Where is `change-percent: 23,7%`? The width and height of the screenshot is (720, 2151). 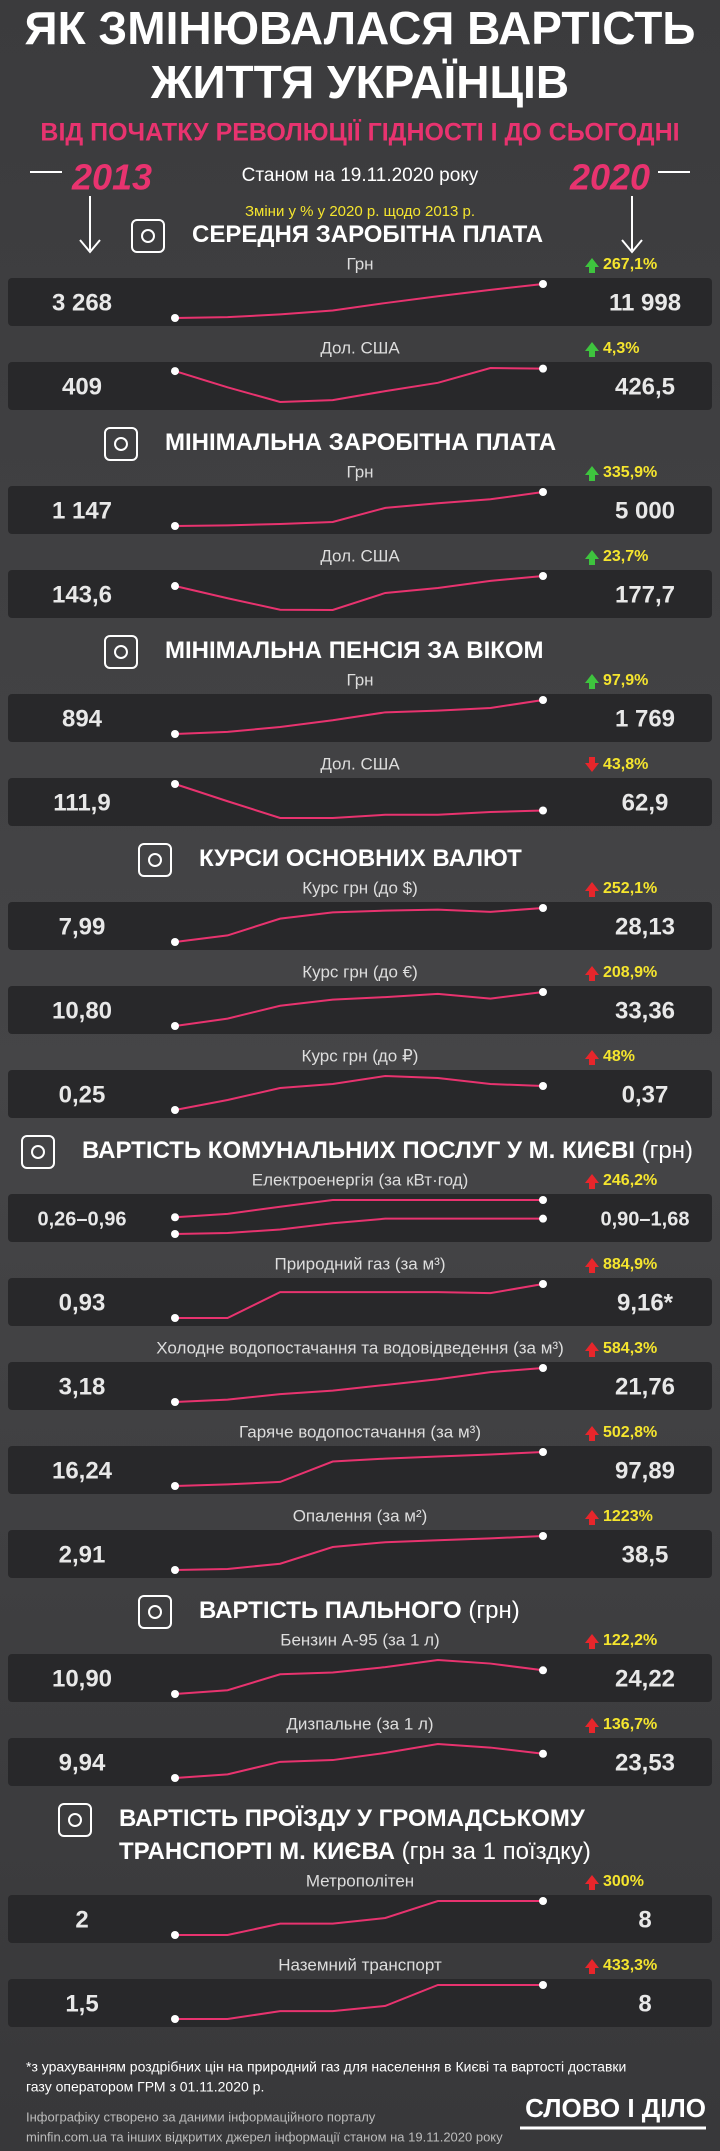
change-percent: 23,7% is located at coordinates (625, 556).